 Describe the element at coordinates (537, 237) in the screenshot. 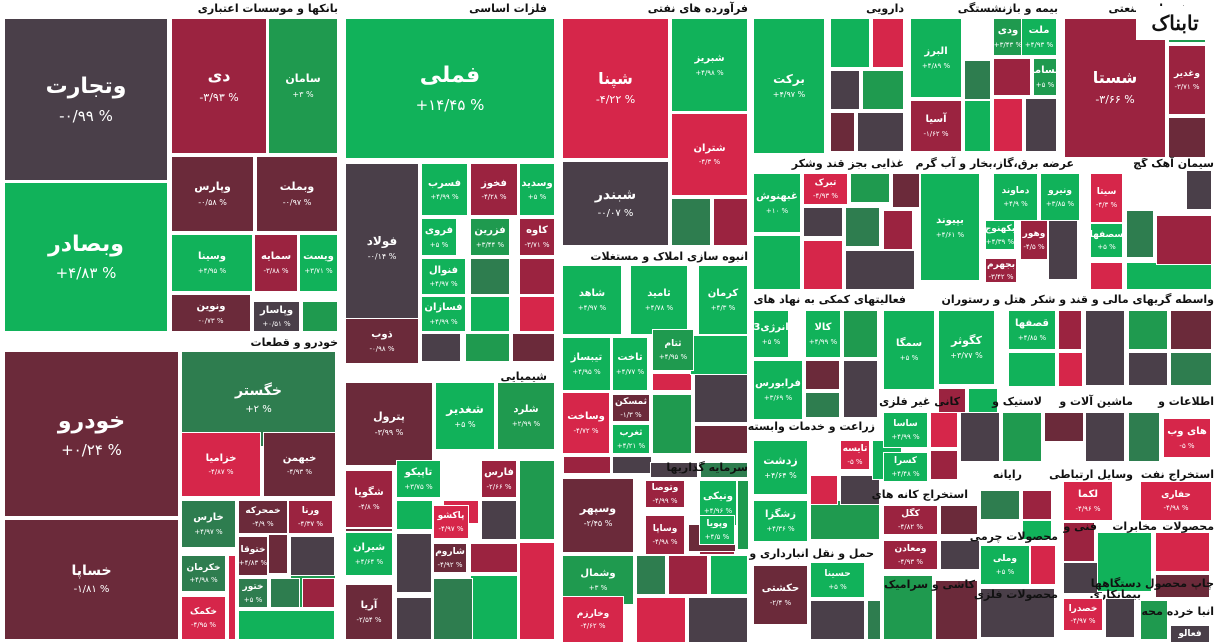

I see `tile-18: کاوه -۳/۷۱ %` at that location.